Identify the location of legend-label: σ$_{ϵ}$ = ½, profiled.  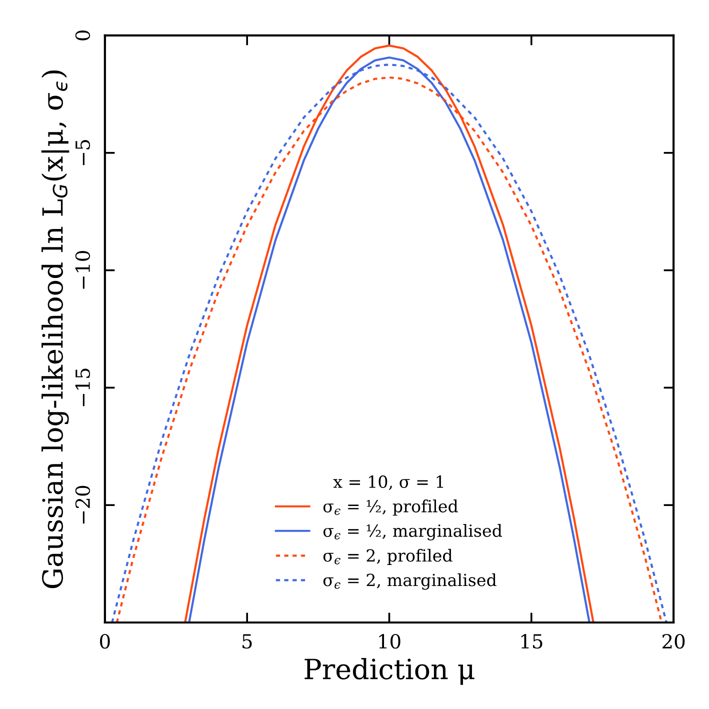
(390, 508).